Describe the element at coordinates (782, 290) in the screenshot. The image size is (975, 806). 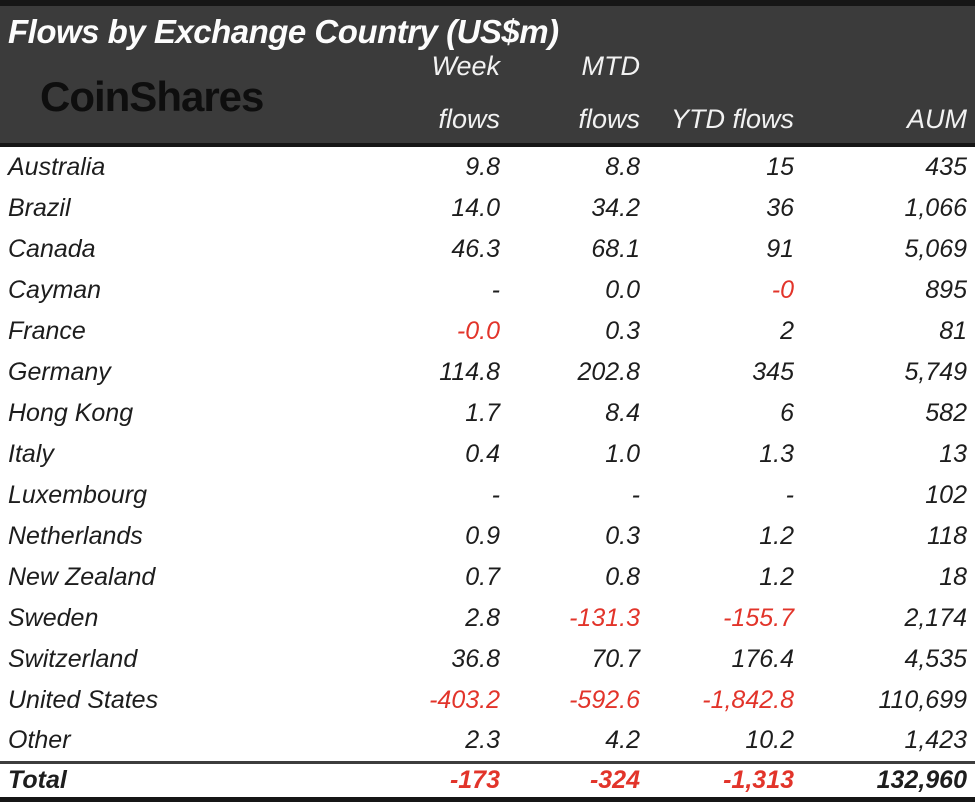
I see `ytd-flows-value: -0` at that location.